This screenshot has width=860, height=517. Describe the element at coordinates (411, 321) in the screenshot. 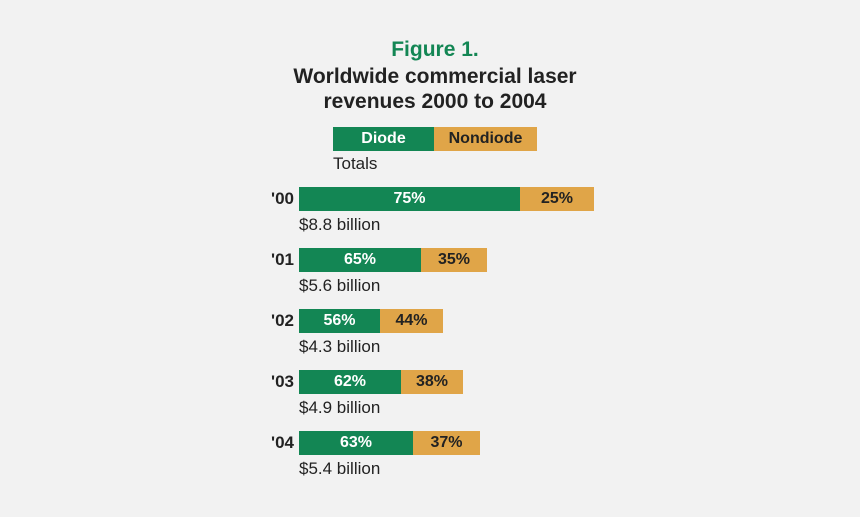

I see `bar-nondiode: 44%` at that location.